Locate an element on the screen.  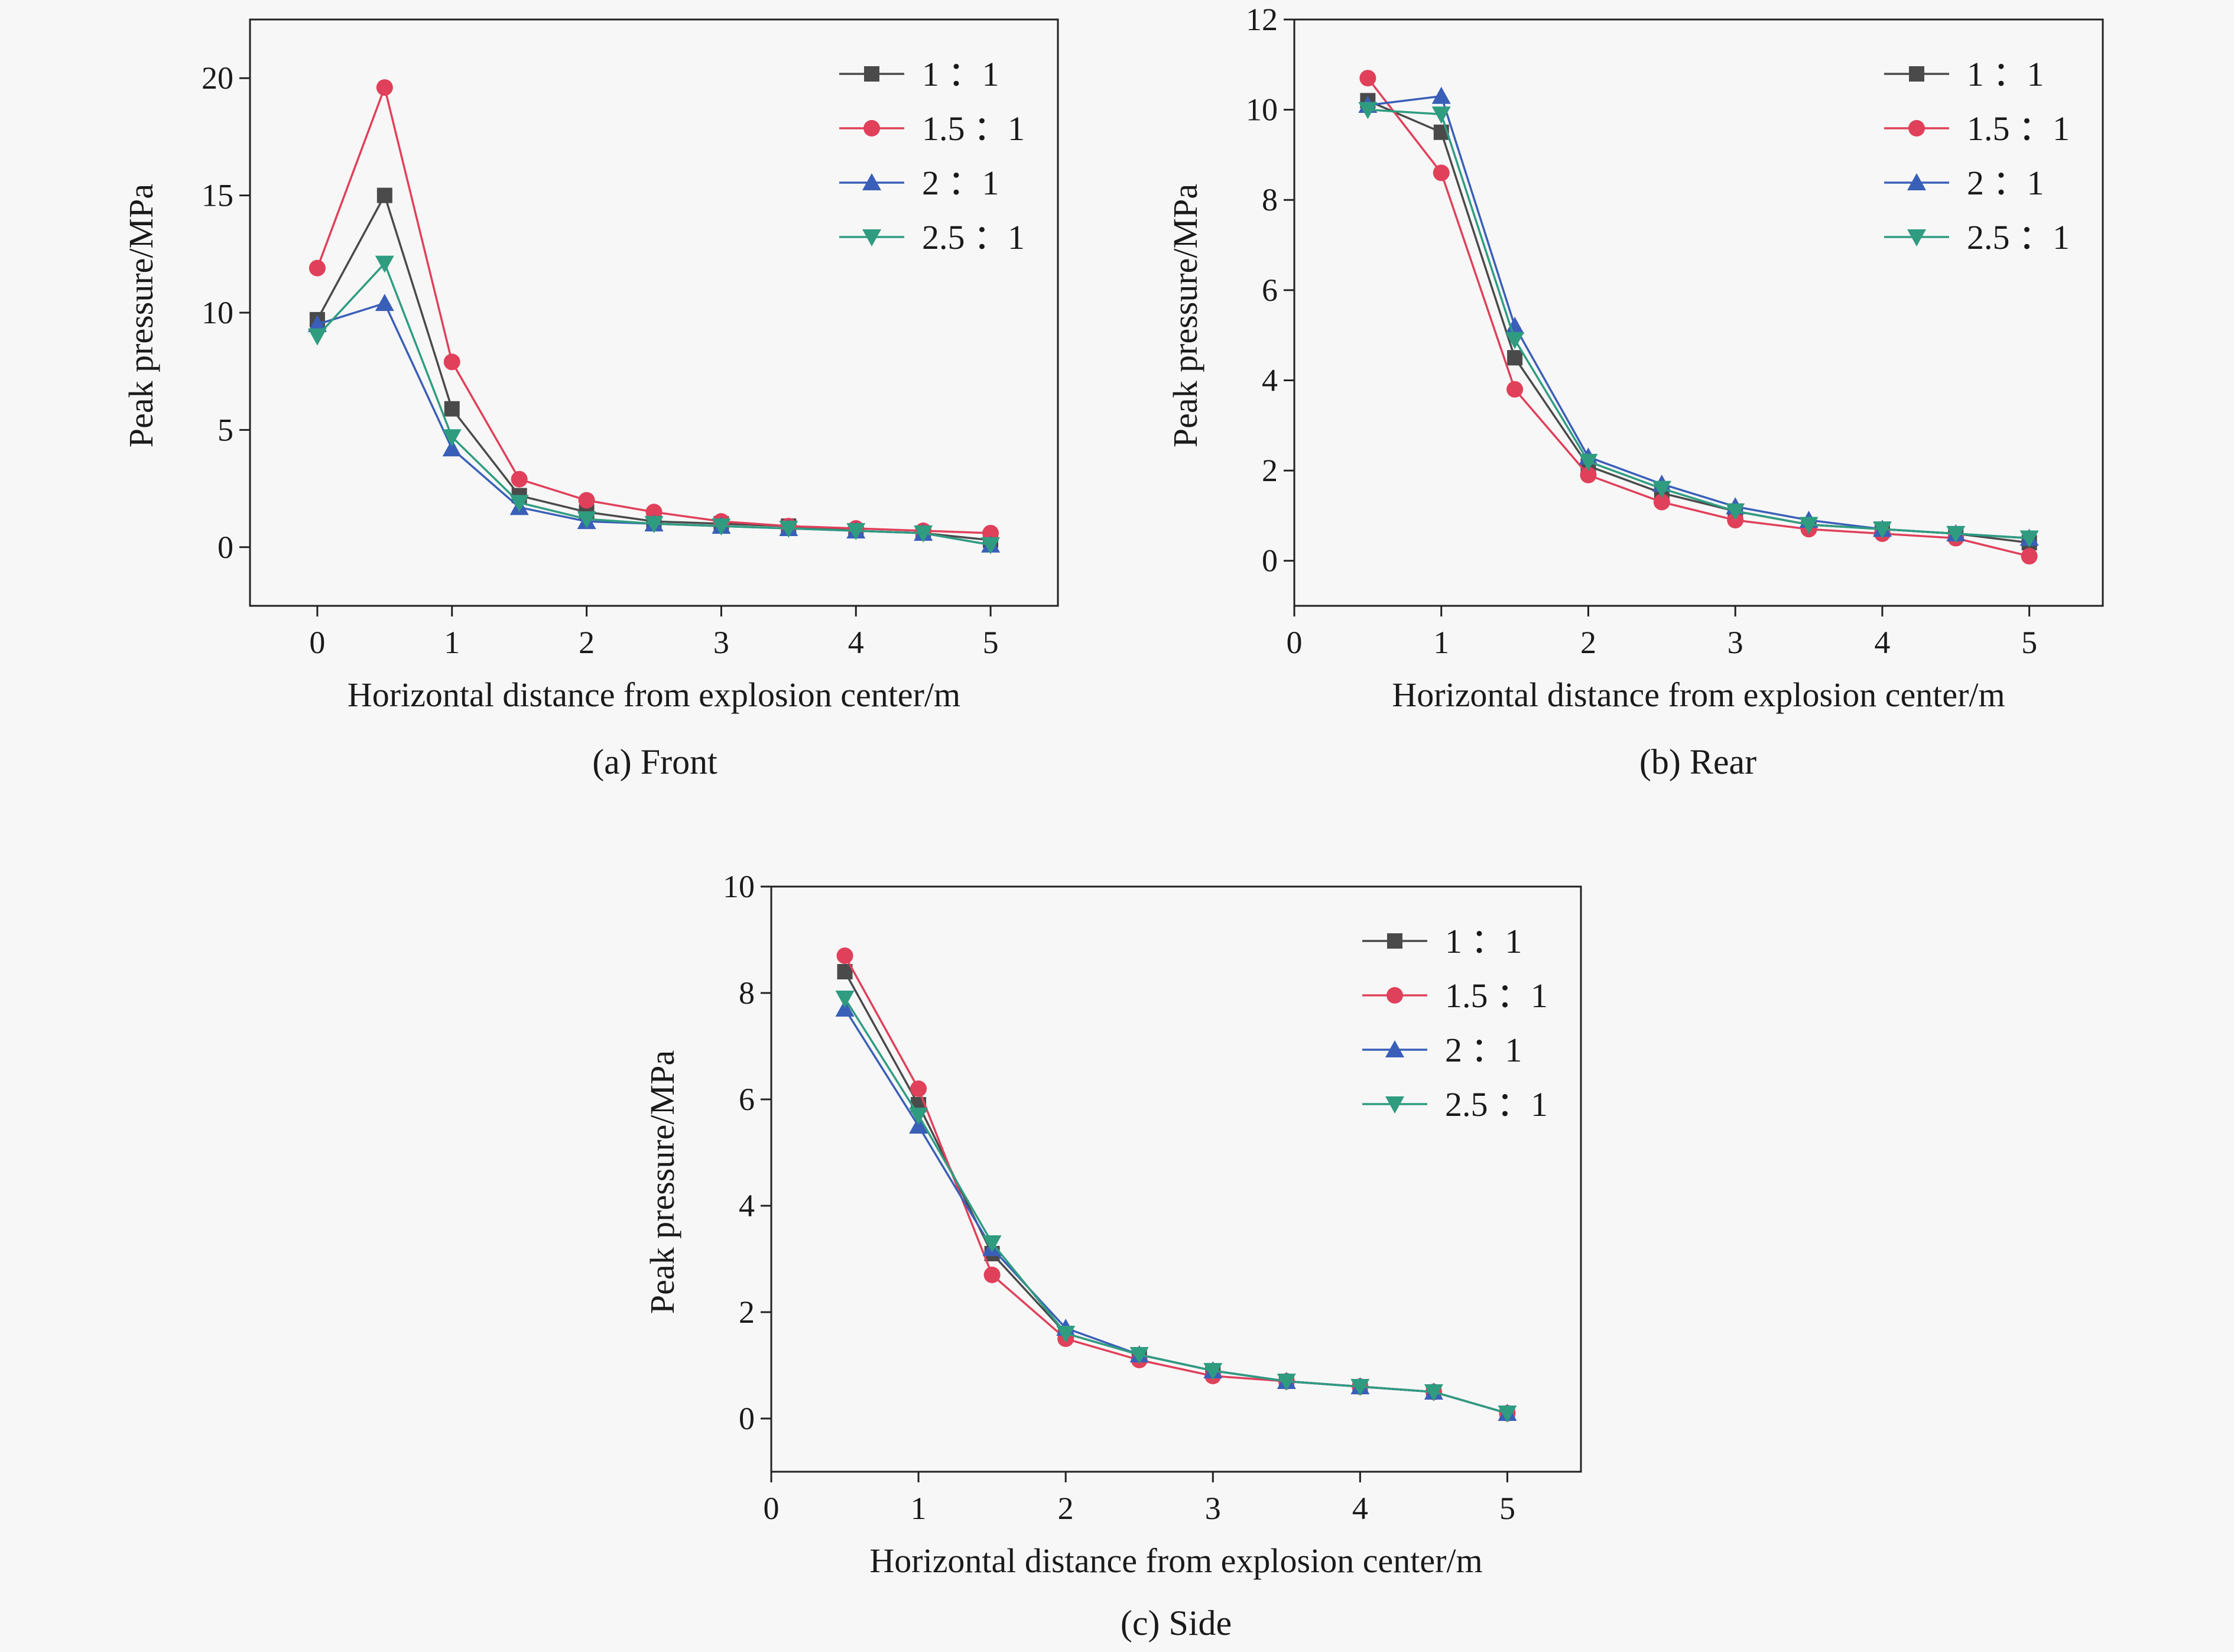
caption-side: (c) Side is located at coordinates (1176, 1623).